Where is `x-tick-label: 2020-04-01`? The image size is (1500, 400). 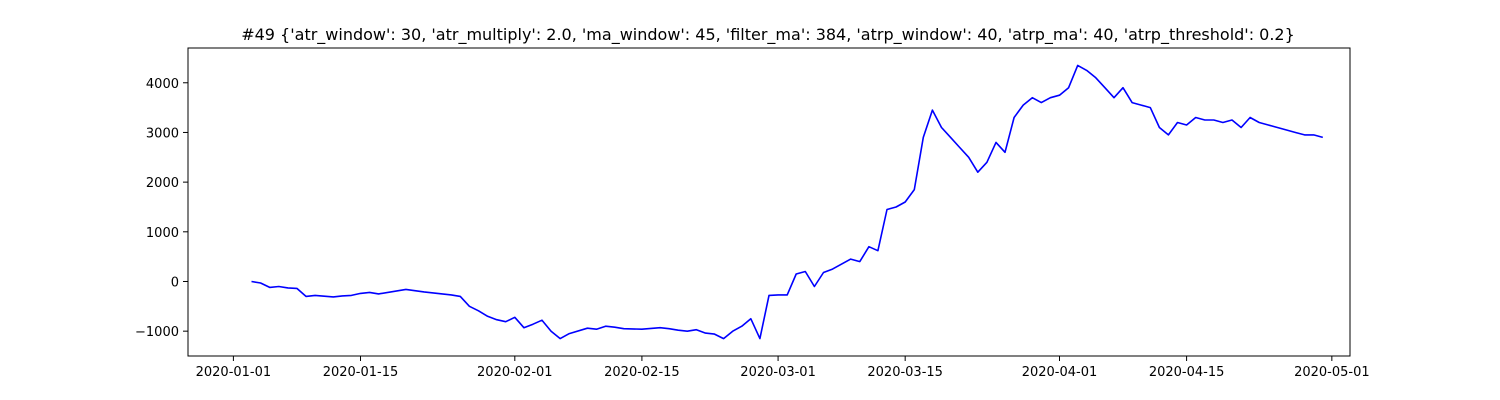 x-tick-label: 2020-04-01 is located at coordinates (1060, 372).